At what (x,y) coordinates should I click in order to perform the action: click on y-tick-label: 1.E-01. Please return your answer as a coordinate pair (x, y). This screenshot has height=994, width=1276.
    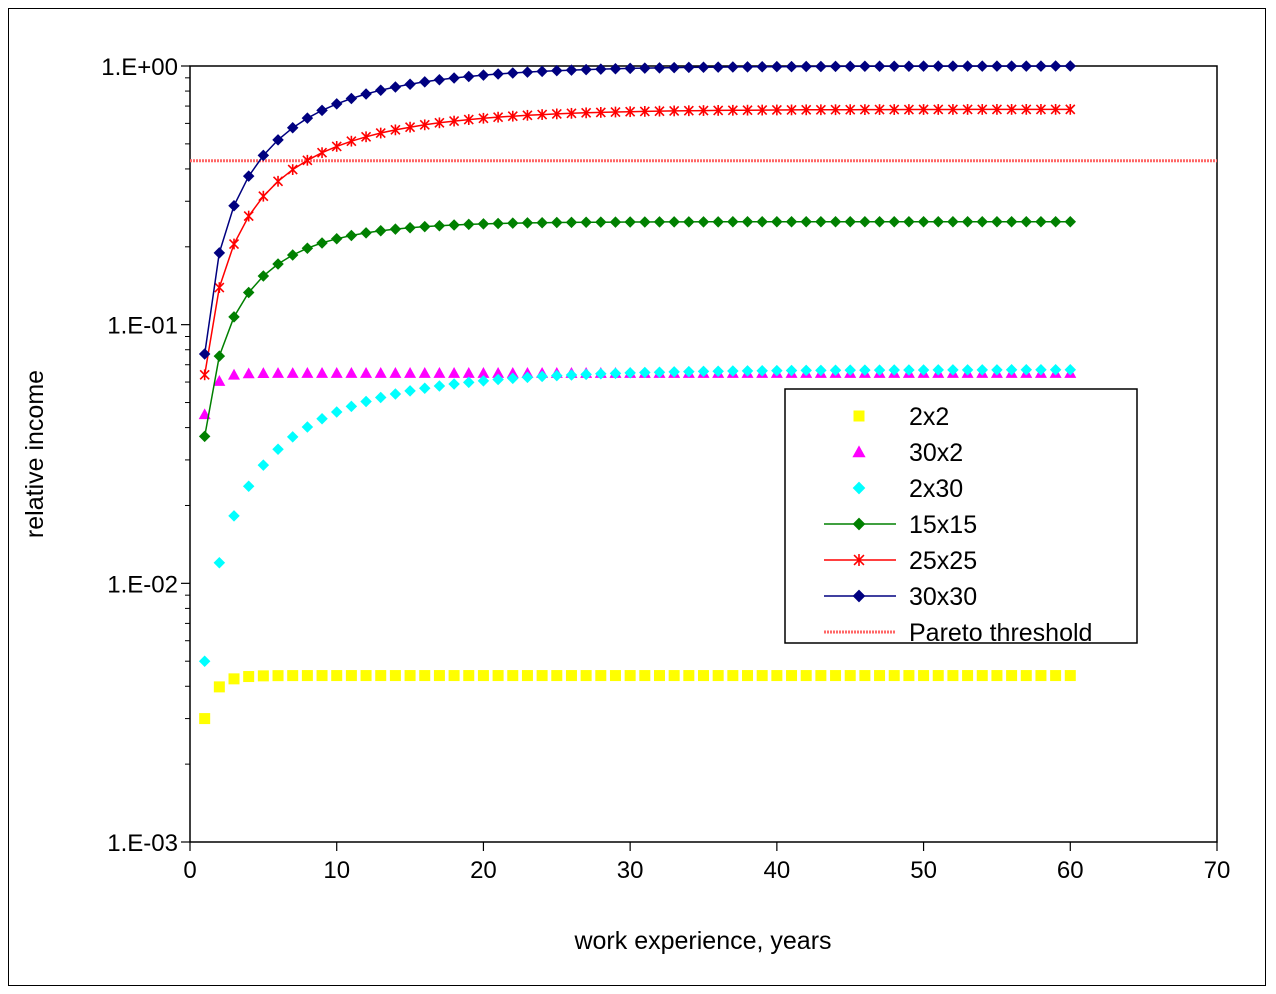
    Looking at the image, I should click on (142, 326).